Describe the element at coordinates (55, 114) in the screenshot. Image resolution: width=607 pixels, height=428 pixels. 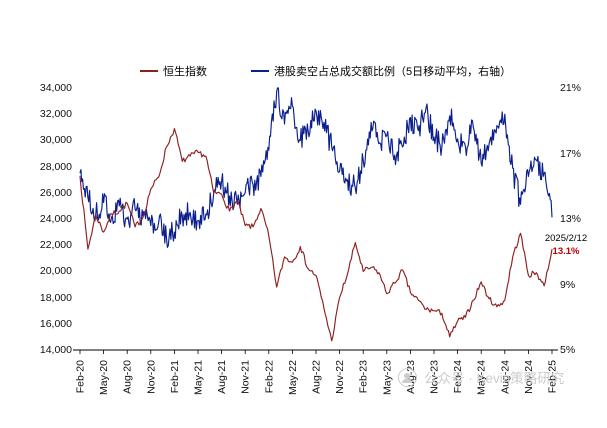
I see `y-left-tick-label: 32,000` at that location.